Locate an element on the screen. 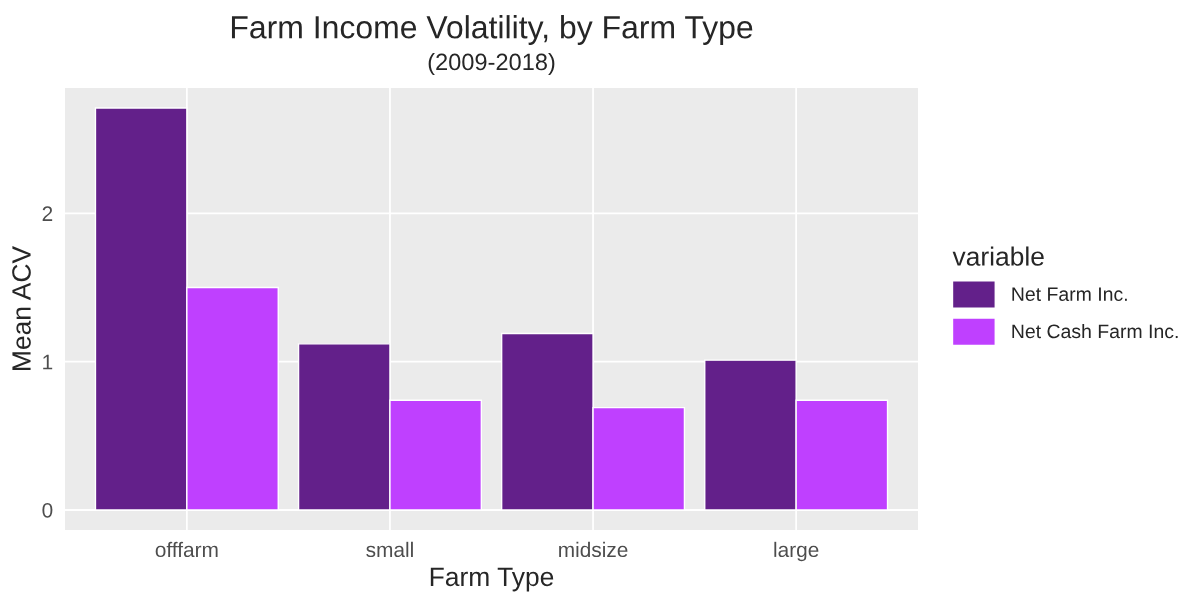 The width and height of the screenshot is (1187, 592). x-tick-label: midsize is located at coordinates (593, 549).